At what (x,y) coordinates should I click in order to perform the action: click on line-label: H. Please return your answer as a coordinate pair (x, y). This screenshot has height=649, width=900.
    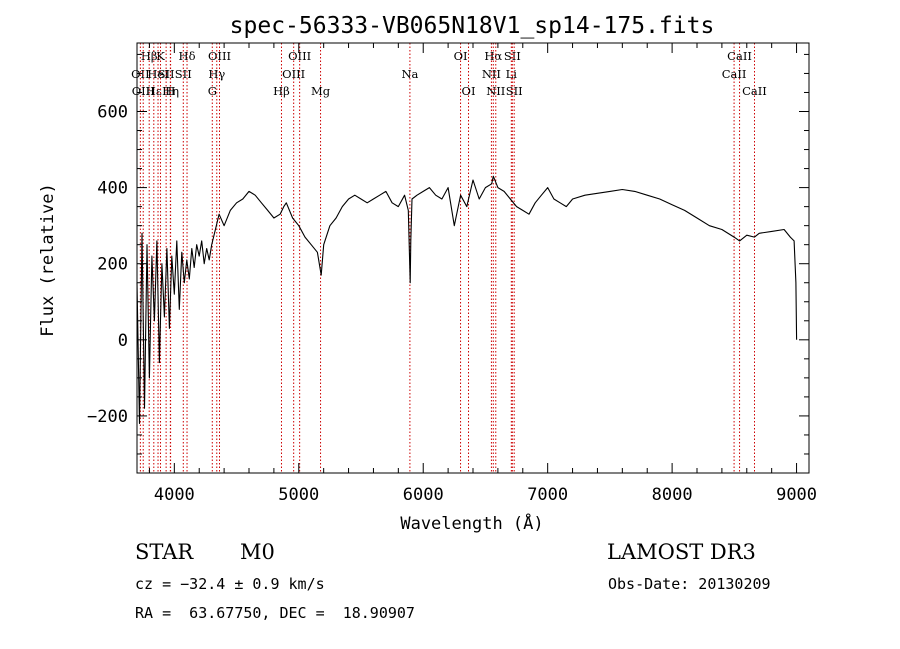
    Looking at the image, I should click on (170, 91).